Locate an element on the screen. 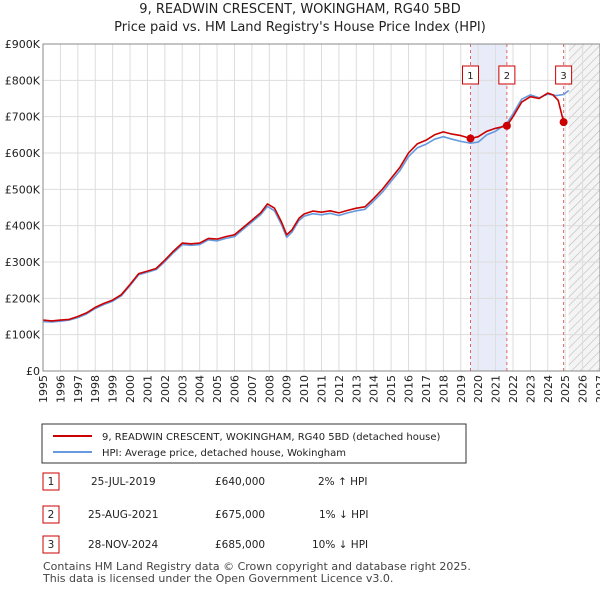 The height and width of the screenshot is (590, 600). sale-label: 2 is located at coordinates (507, 76).